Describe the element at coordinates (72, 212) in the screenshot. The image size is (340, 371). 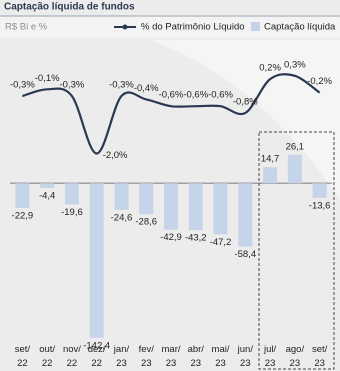
I see `bar-value-label: -19,6` at that location.